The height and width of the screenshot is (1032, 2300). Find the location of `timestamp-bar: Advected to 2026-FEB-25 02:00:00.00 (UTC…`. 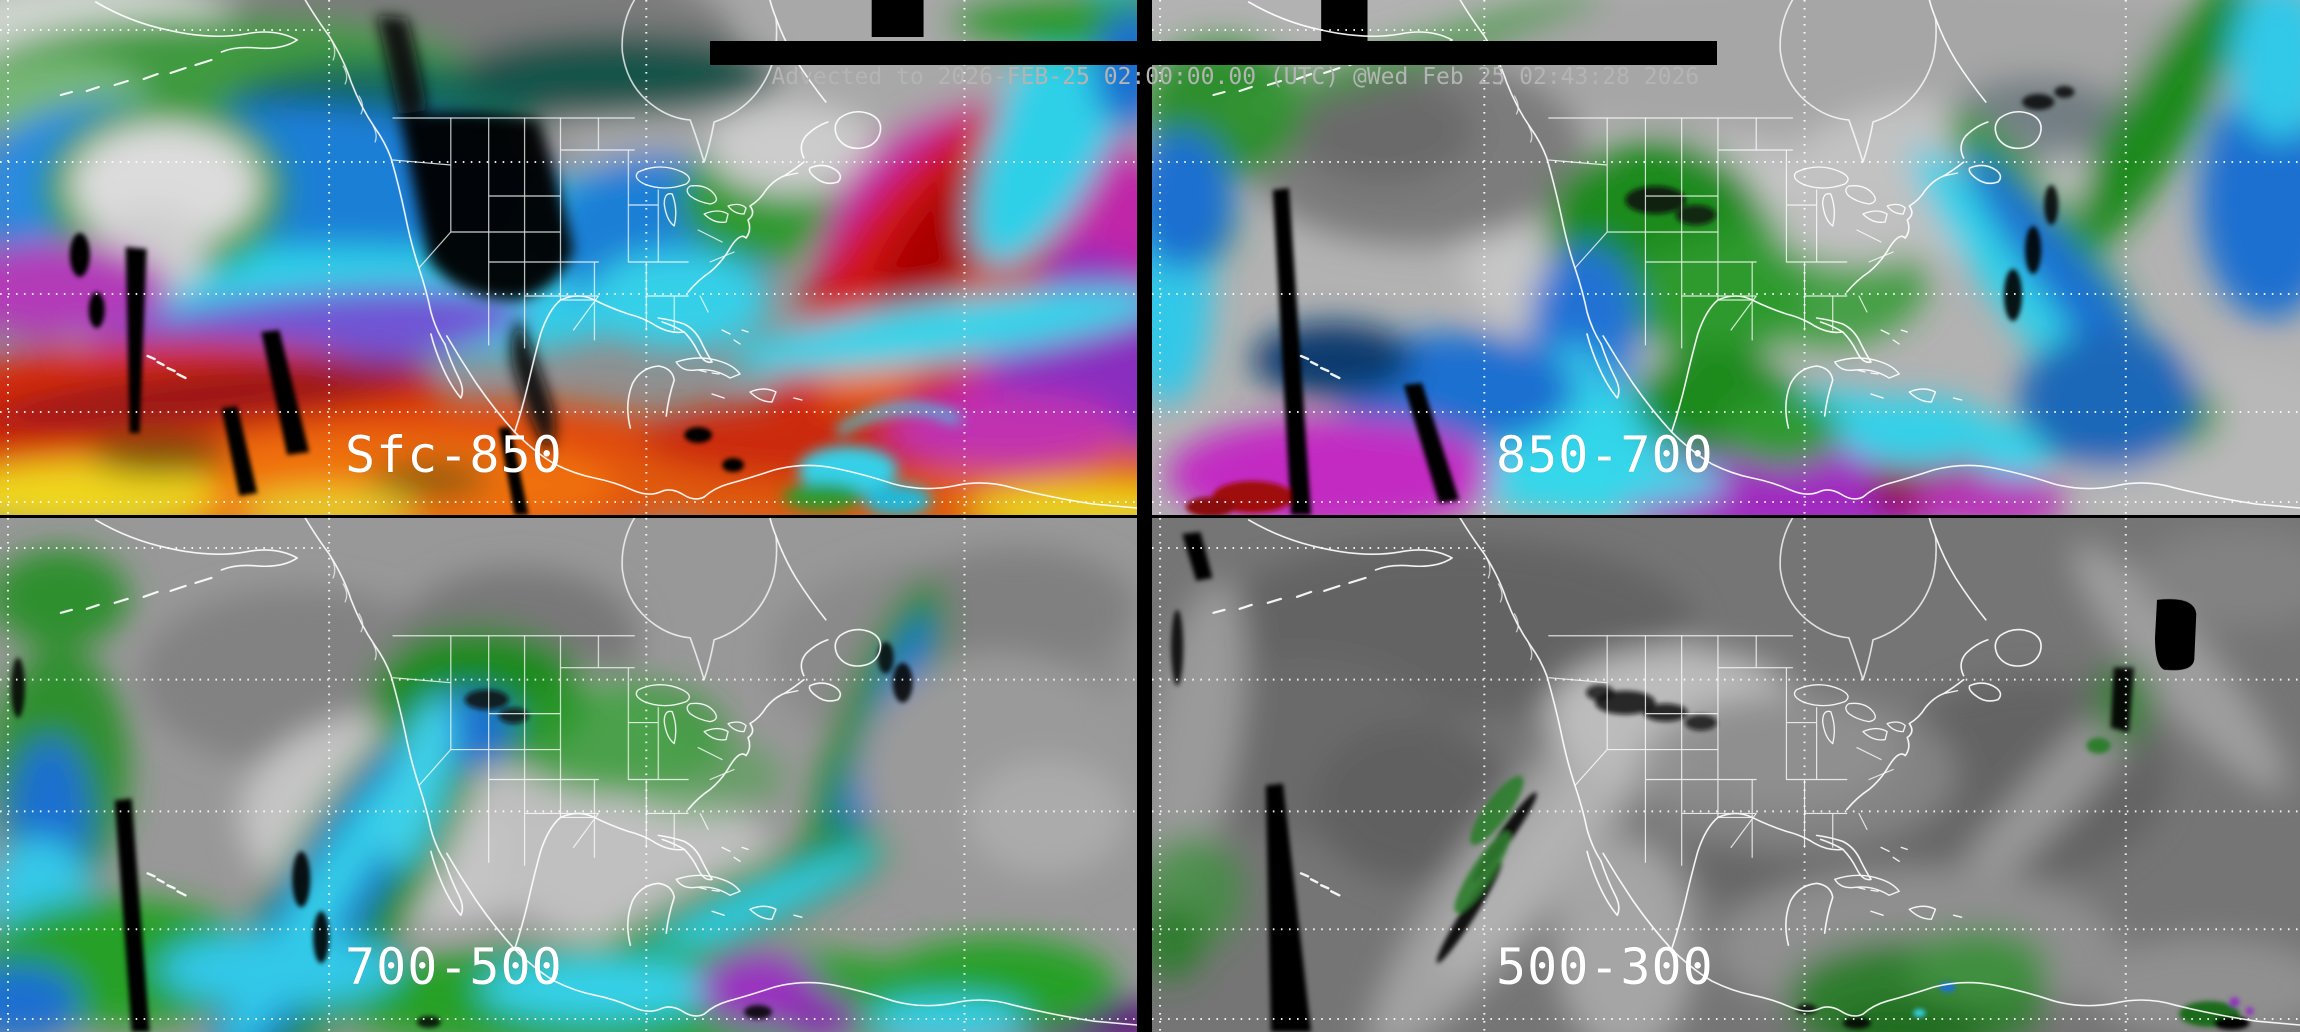

timestamp-bar: Advected to 2026-FEB-25 02:00:00.00 (UTC… is located at coordinates (1214, 65).